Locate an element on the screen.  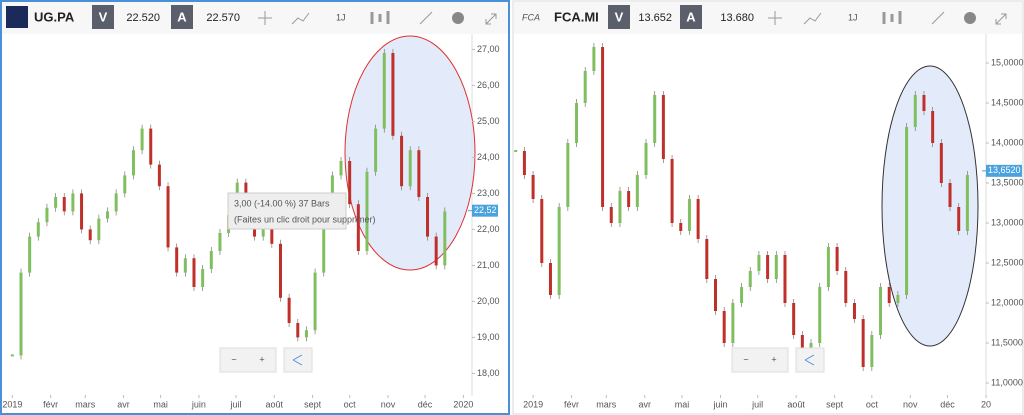
last-price-label: 22,52 is located at coordinates (485, 210).